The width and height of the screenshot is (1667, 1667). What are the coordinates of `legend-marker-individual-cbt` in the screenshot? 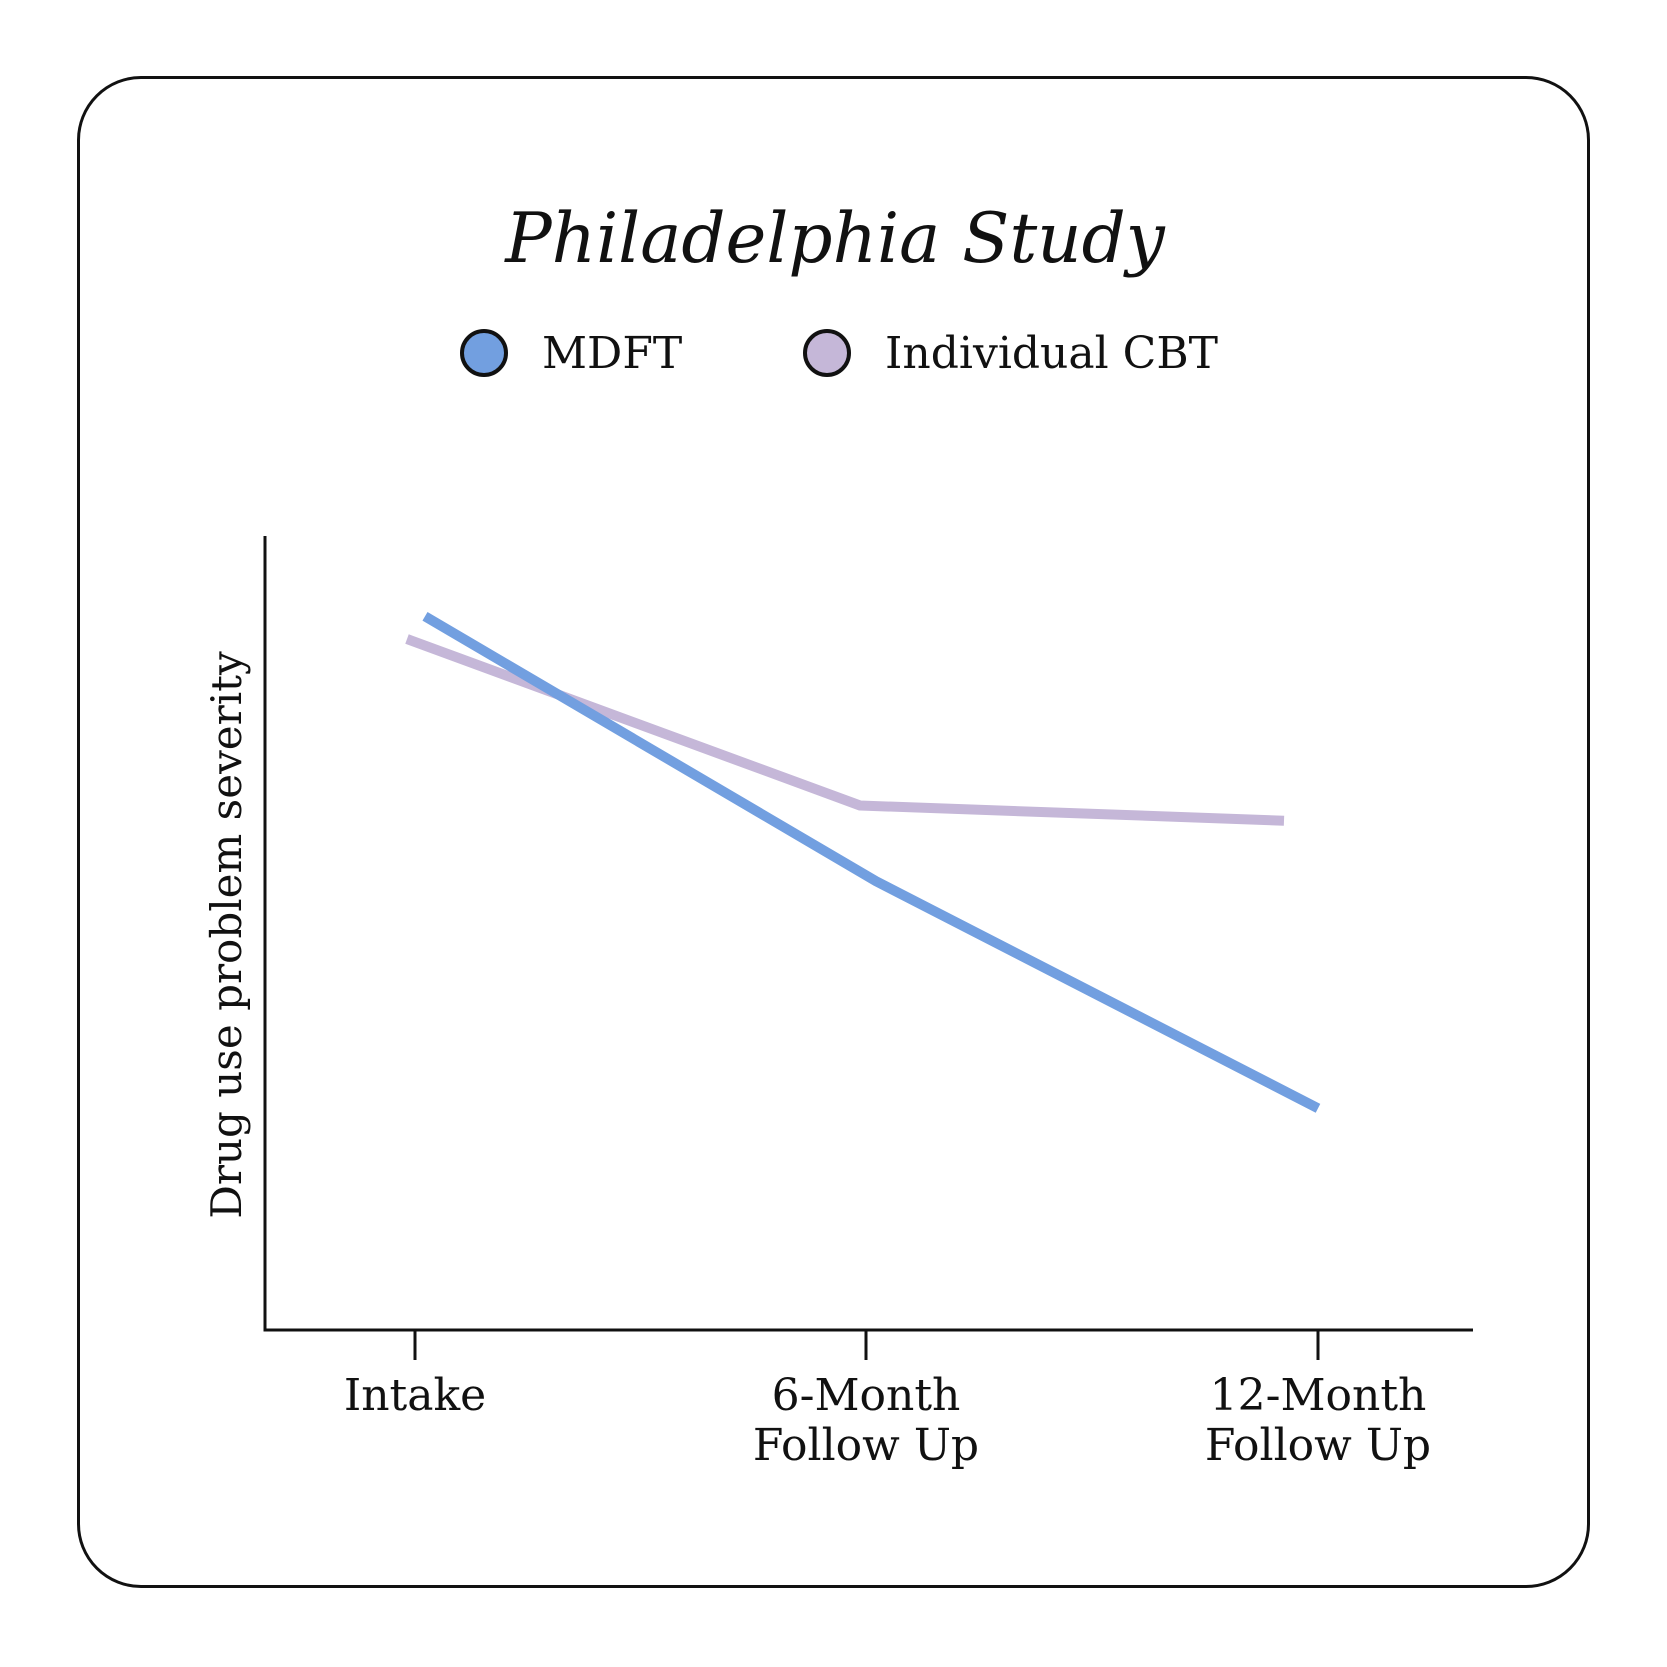 It's located at (827, 353).